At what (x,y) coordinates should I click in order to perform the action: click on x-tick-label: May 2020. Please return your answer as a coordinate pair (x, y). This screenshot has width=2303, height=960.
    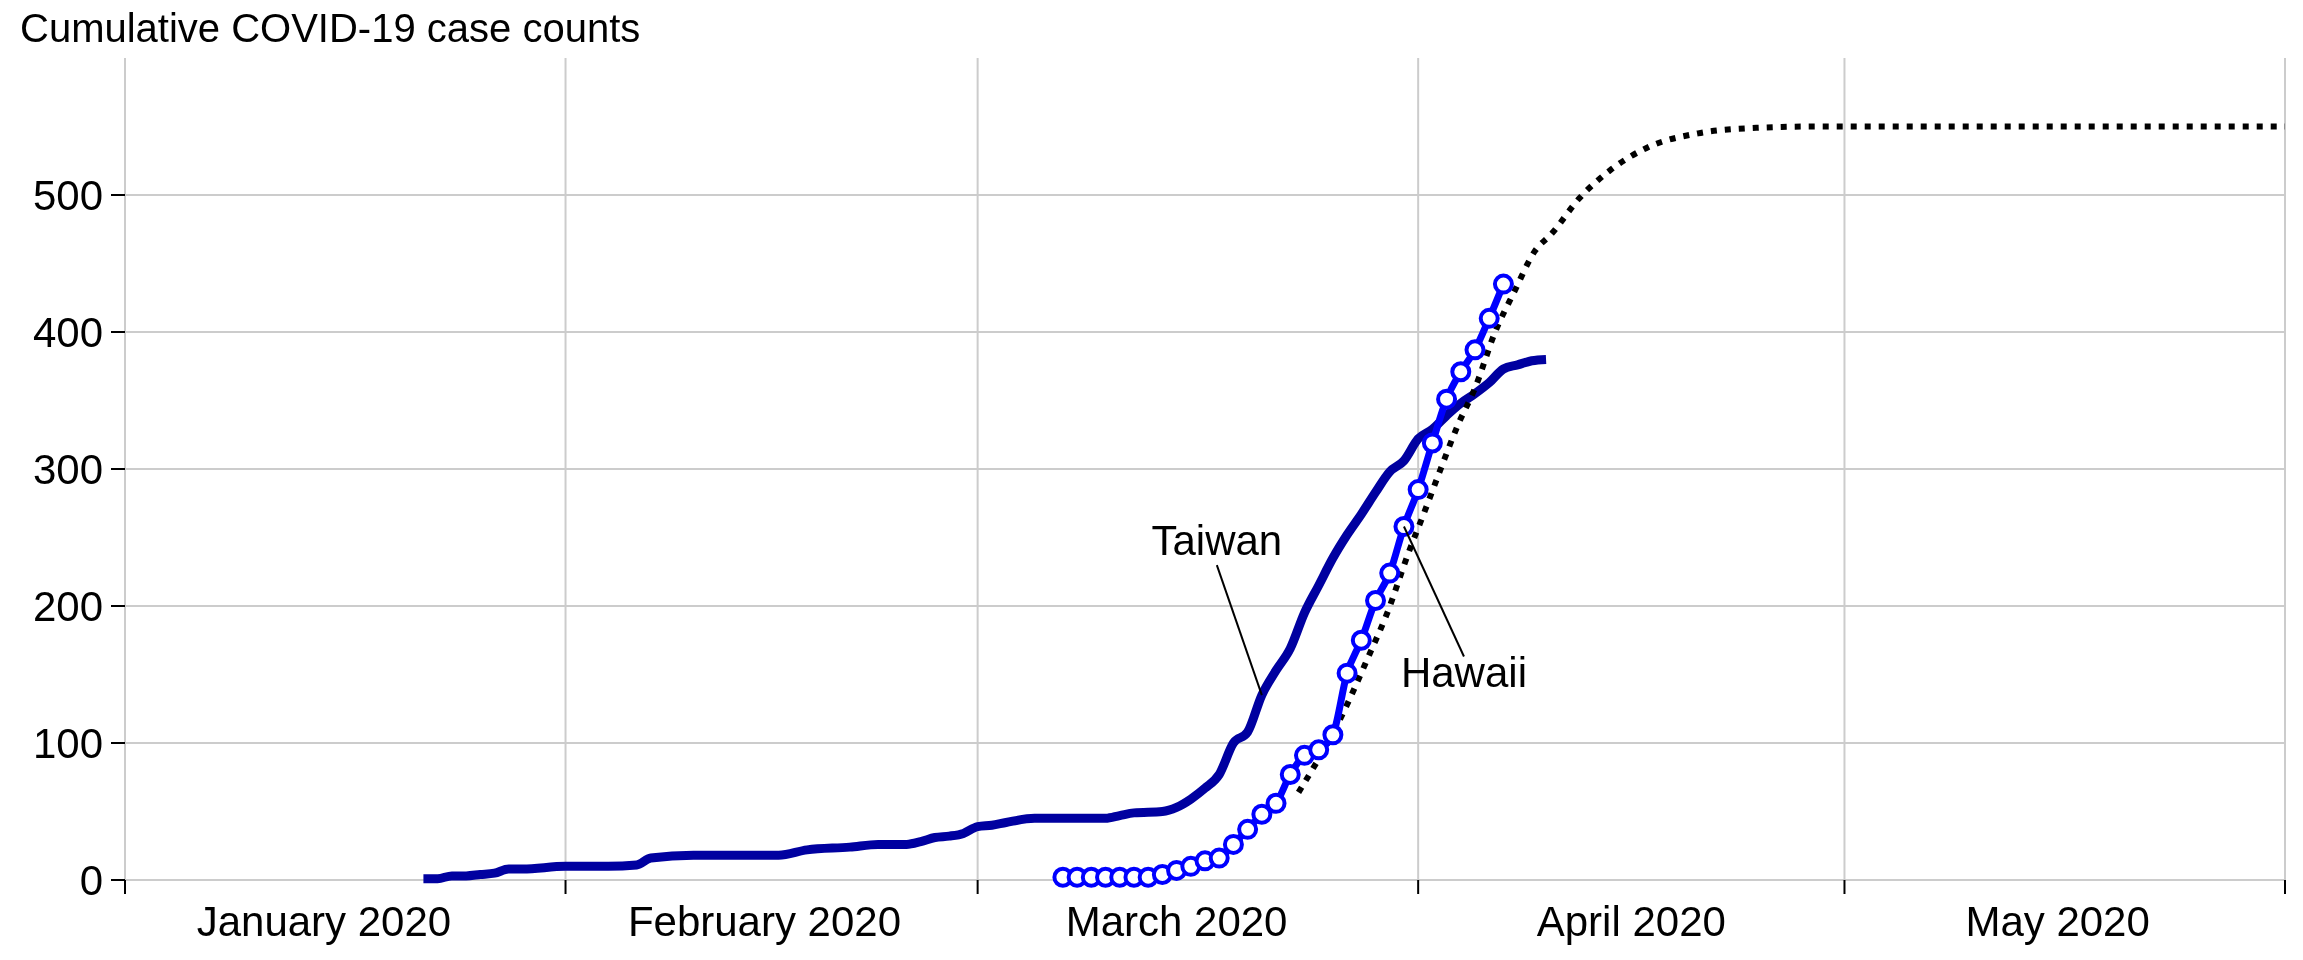
    Looking at the image, I should click on (2057, 921).